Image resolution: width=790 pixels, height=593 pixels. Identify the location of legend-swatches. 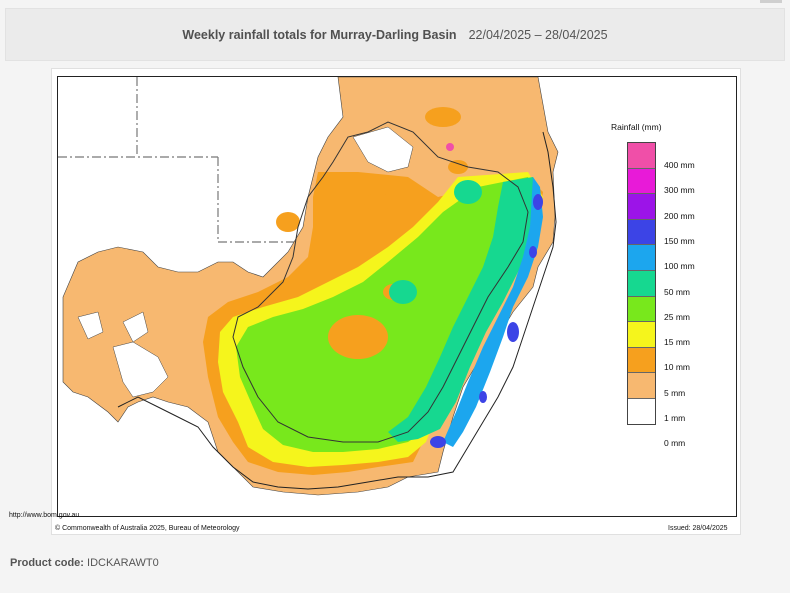
(641, 283).